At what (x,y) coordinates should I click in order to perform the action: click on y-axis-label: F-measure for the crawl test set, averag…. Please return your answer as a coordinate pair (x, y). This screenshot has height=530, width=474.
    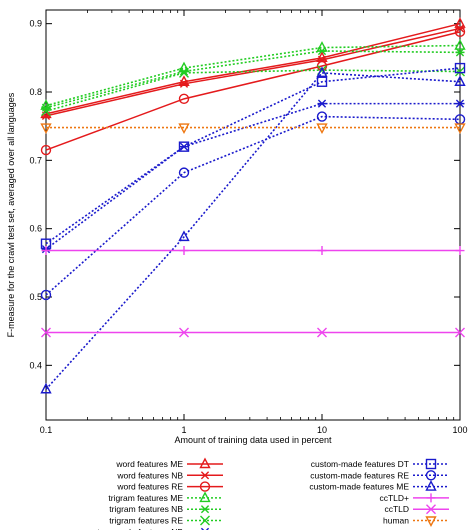
    Looking at the image, I should click on (11, 214).